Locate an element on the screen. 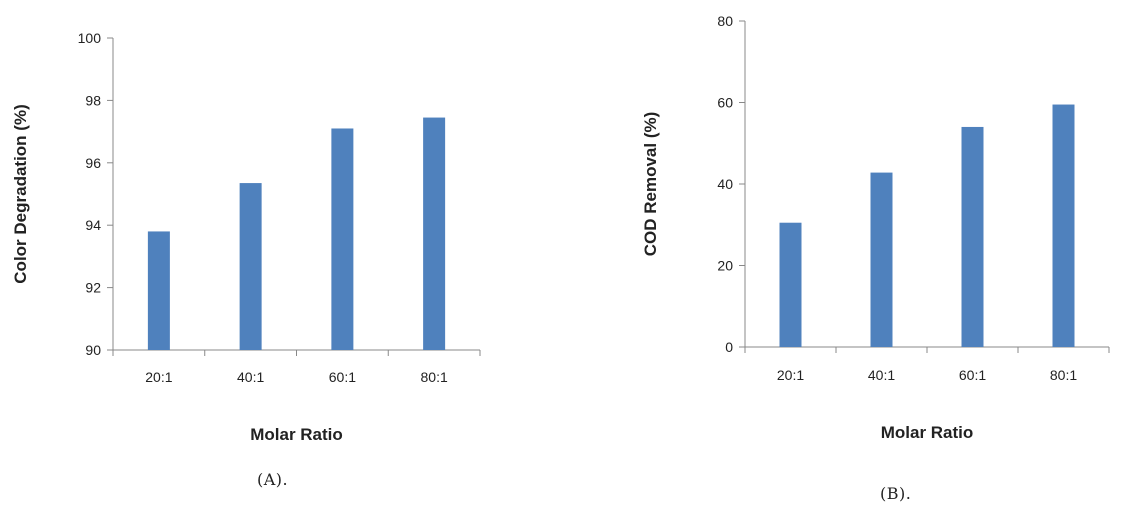 The width and height of the screenshot is (1122, 530). y-tick-label: 90 is located at coordinates (93, 350).